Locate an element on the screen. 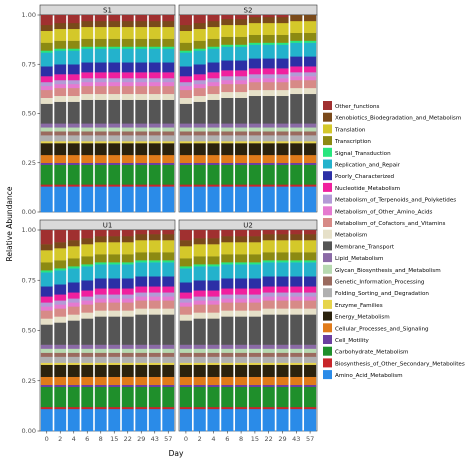  legend-item: Carbohydrate_Metabolism is located at coordinates (366, 351).